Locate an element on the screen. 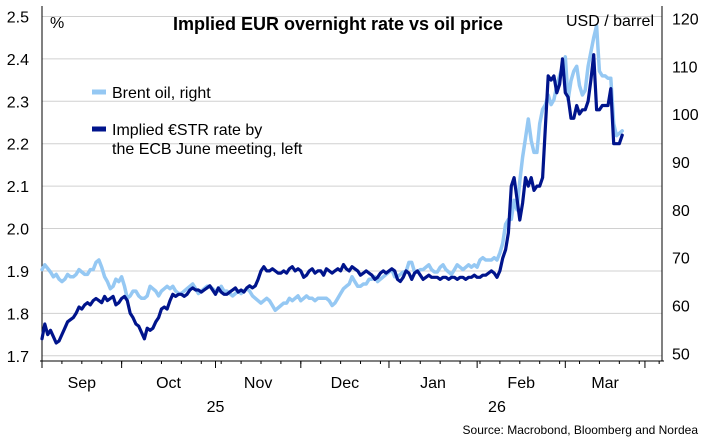 The height and width of the screenshot is (448, 710). right-axis-ticks: 50 60 70 80 90 100 110 120 is located at coordinates (685, 188).